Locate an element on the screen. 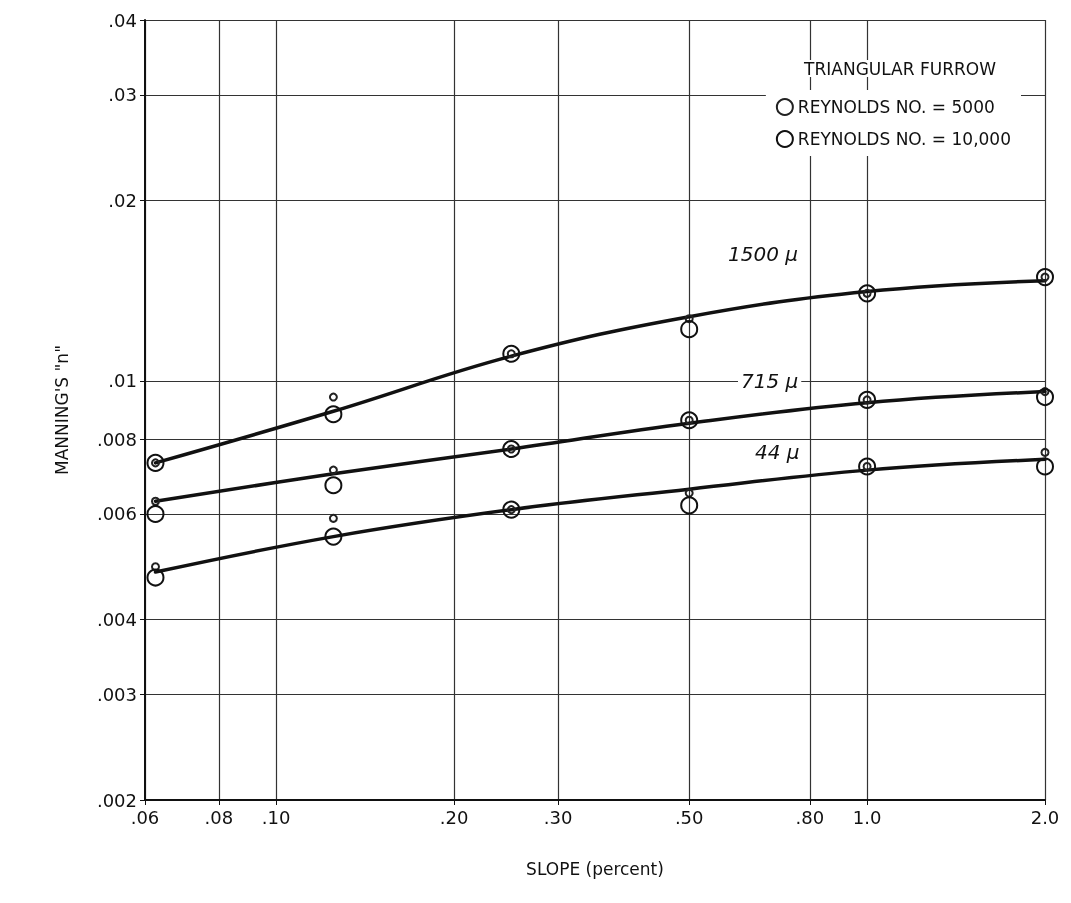 This screenshot has width=1071, height=903. x-tick-label: 2.0 is located at coordinates (1045, 817).